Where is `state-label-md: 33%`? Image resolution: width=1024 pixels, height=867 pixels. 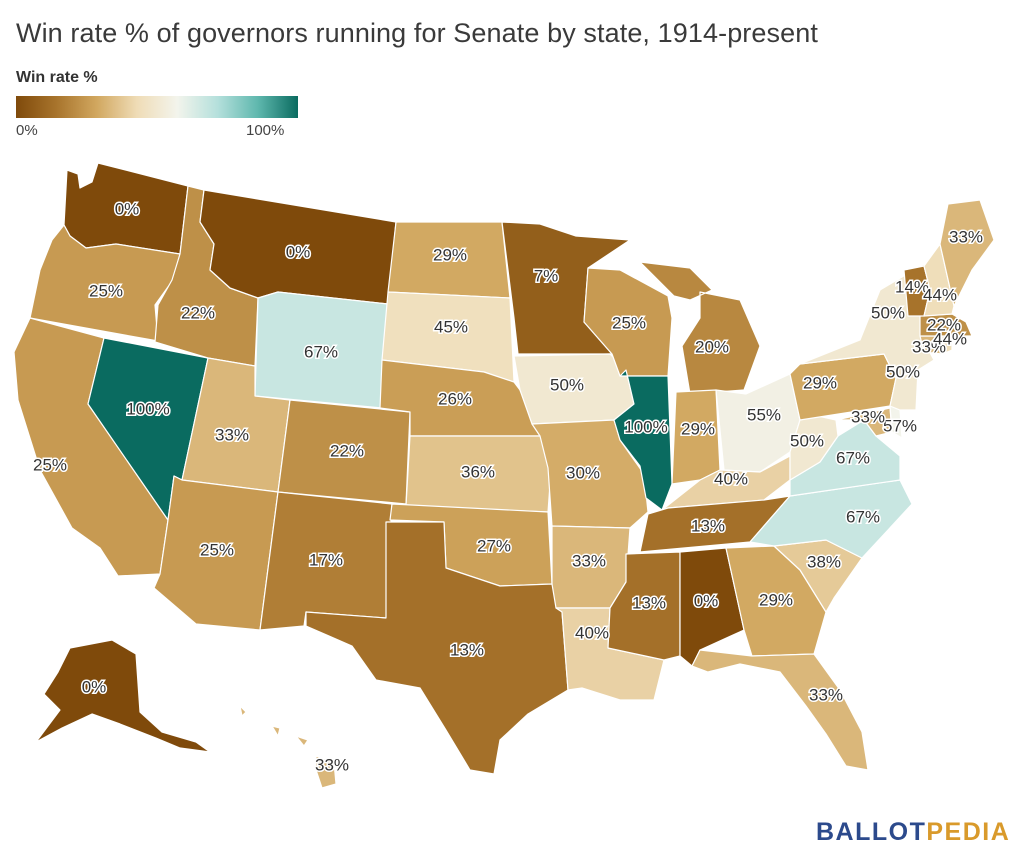
state-label-md: 33% is located at coordinates (868, 416).